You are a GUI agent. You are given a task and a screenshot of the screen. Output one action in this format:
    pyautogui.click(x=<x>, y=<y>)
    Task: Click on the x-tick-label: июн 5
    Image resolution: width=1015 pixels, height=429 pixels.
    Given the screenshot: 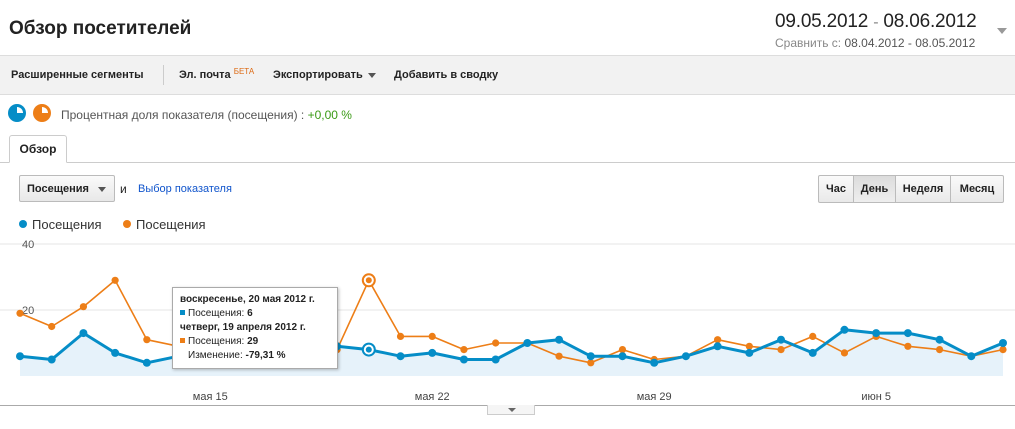 What is the action you would take?
    pyautogui.click(x=876, y=397)
    